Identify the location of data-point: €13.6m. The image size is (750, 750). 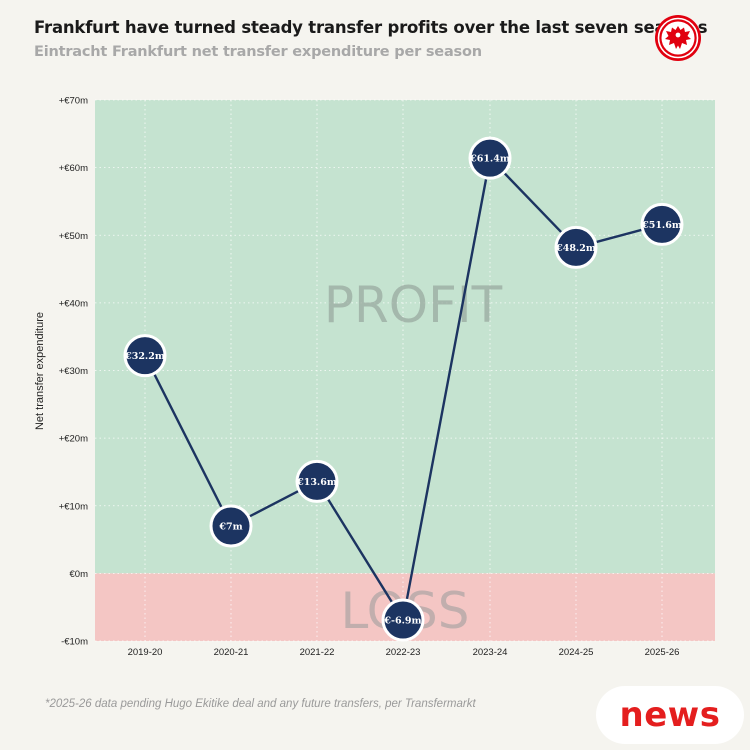
(317, 481).